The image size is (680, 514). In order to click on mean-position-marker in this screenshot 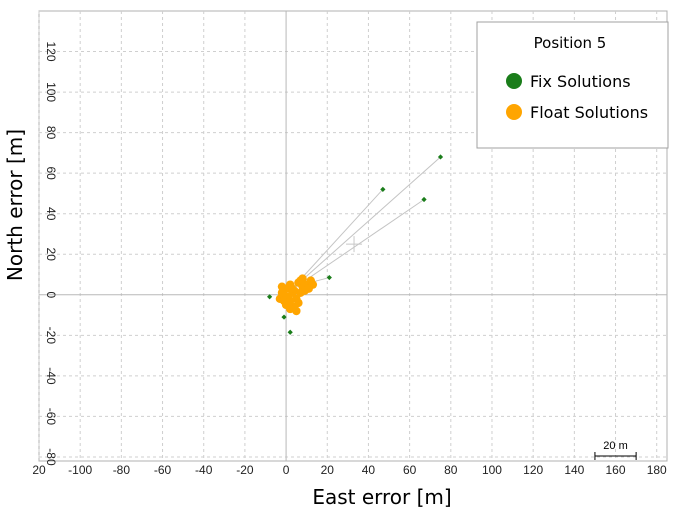, I will do `click(354, 244)`.